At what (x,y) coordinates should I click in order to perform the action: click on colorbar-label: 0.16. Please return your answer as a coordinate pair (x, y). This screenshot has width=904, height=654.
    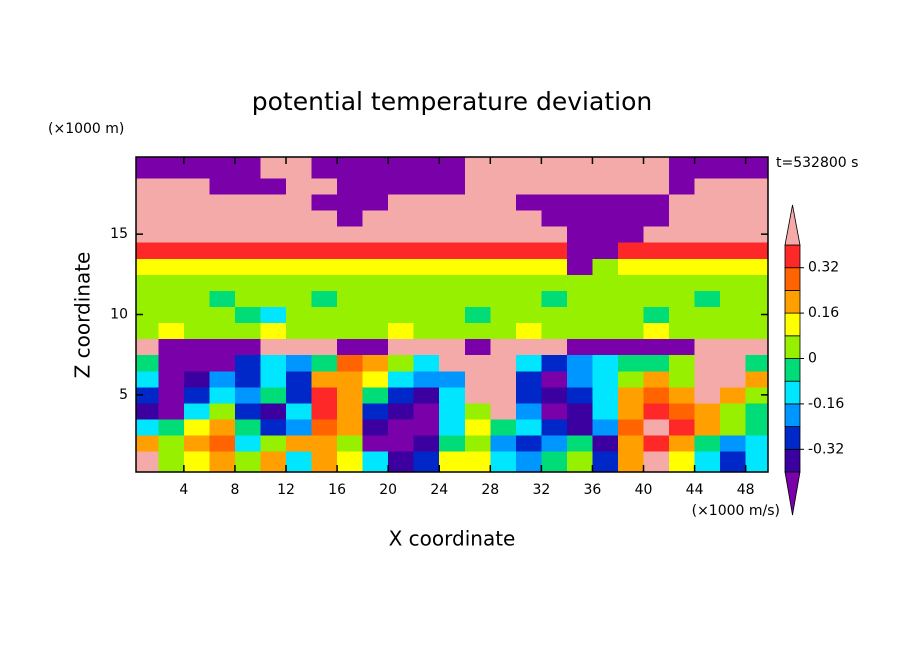
    Looking at the image, I should click on (823, 313).